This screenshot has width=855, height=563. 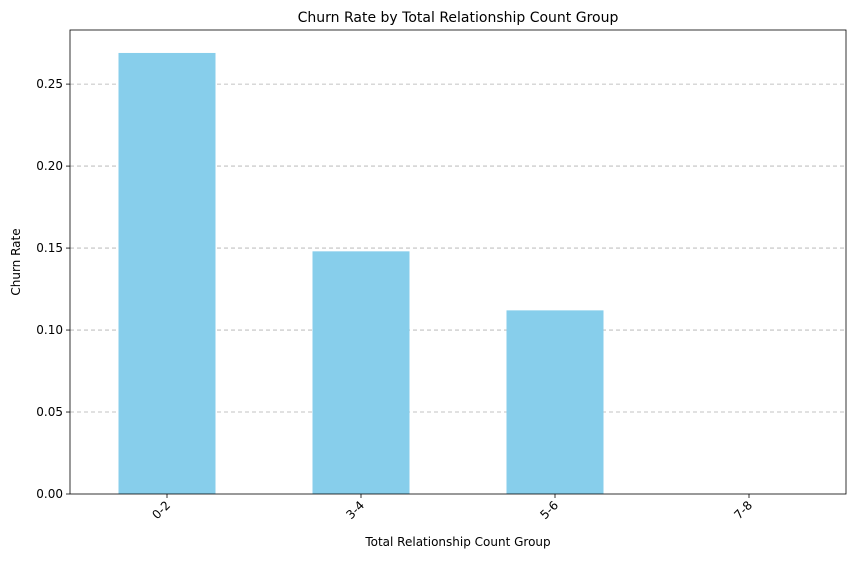 I want to click on x-axis-label: Total Relationship Count Group, so click(x=457, y=542).